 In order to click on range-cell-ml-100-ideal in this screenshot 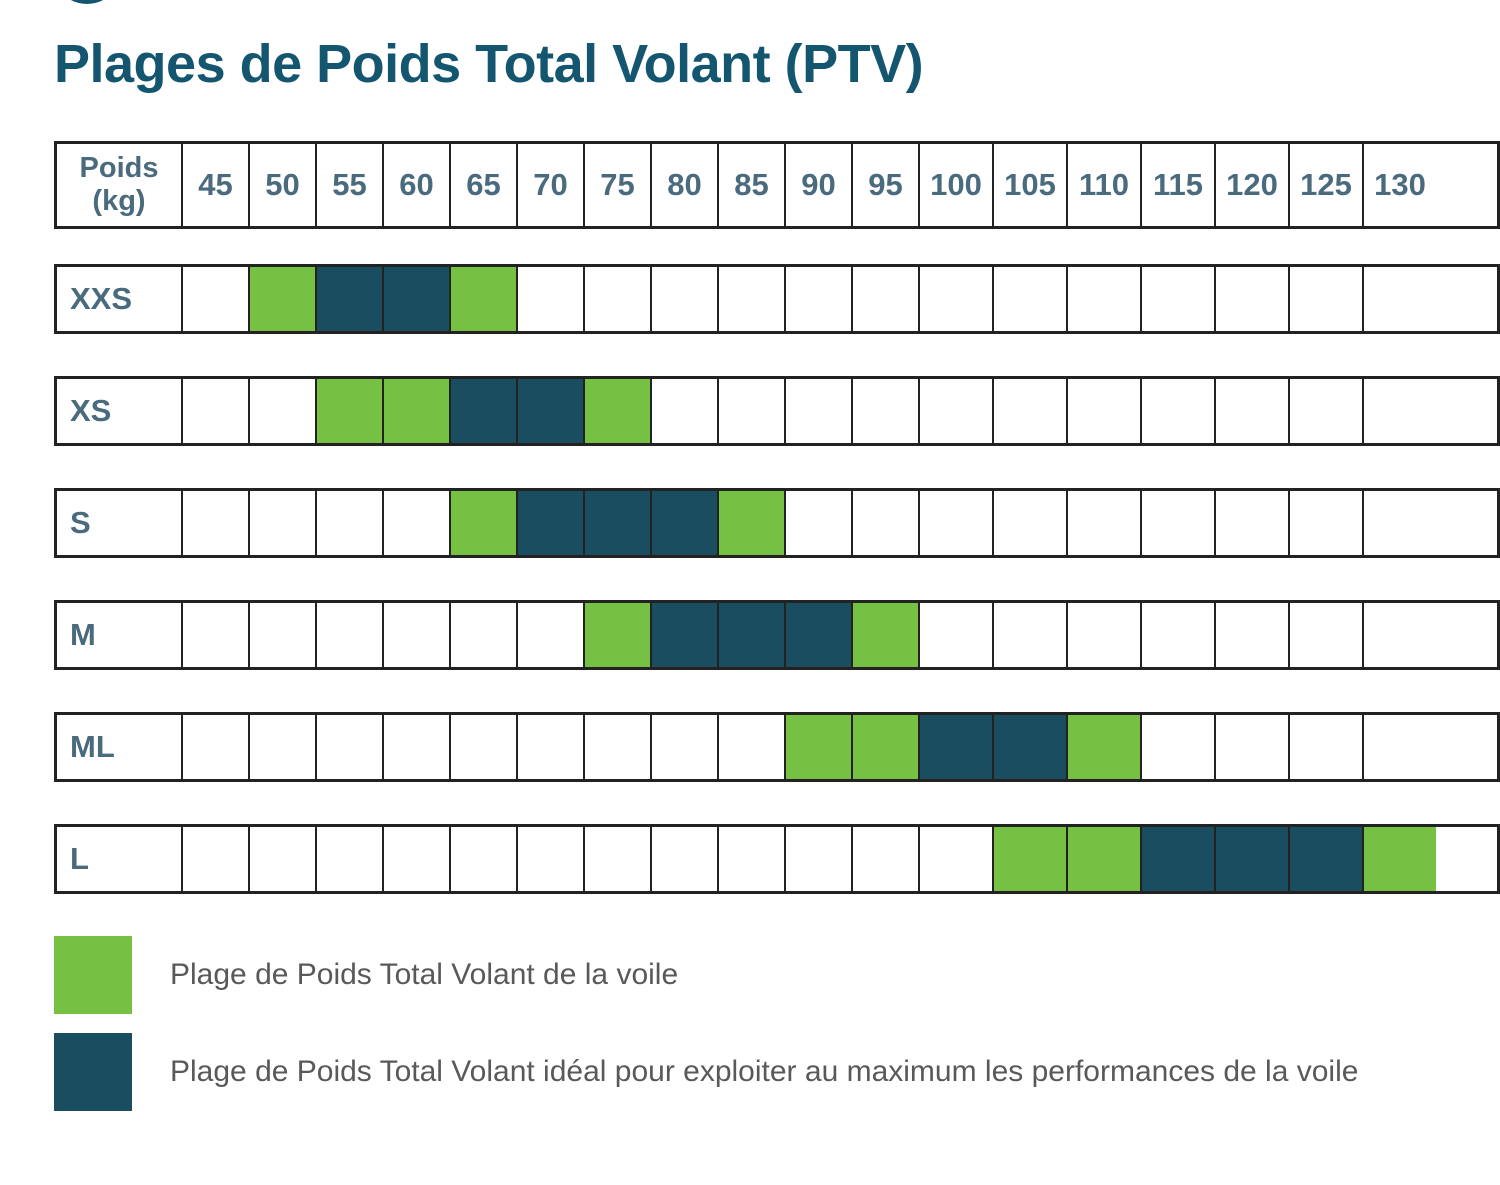, I will do `click(955, 746)`.